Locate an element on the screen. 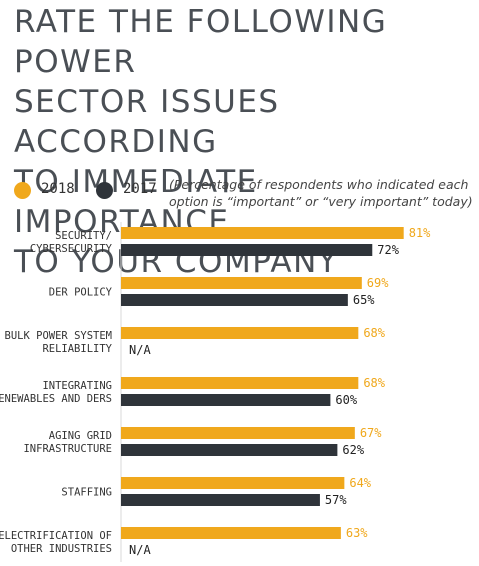  value-label-2018: 67% is located at coordinates (371, 433).